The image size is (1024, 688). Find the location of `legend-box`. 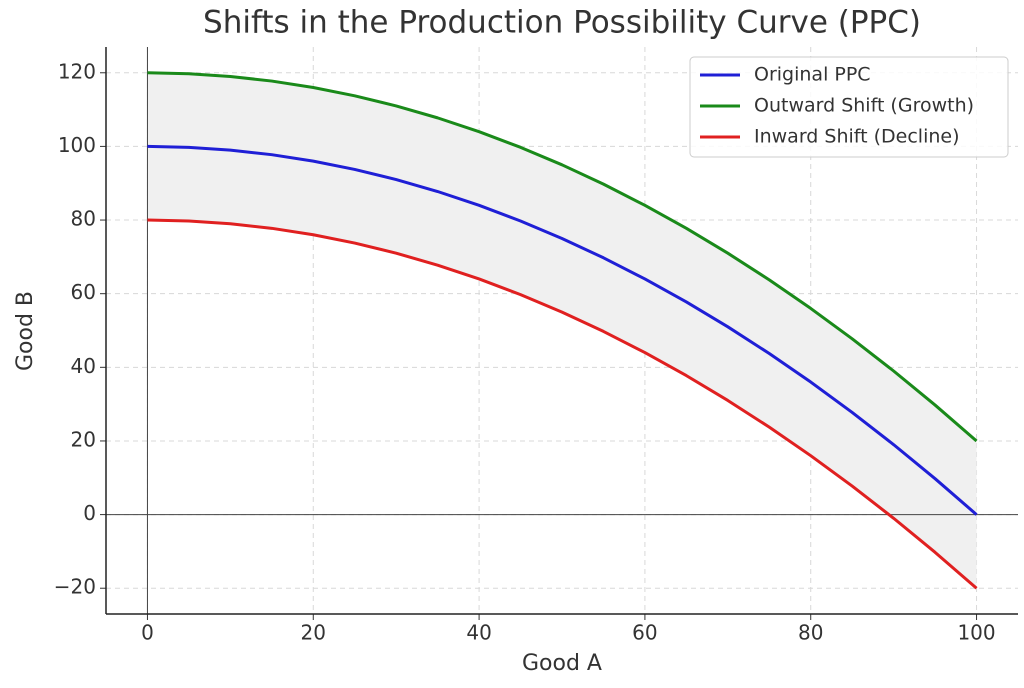

legend-box is located at coordinates (849, 107).